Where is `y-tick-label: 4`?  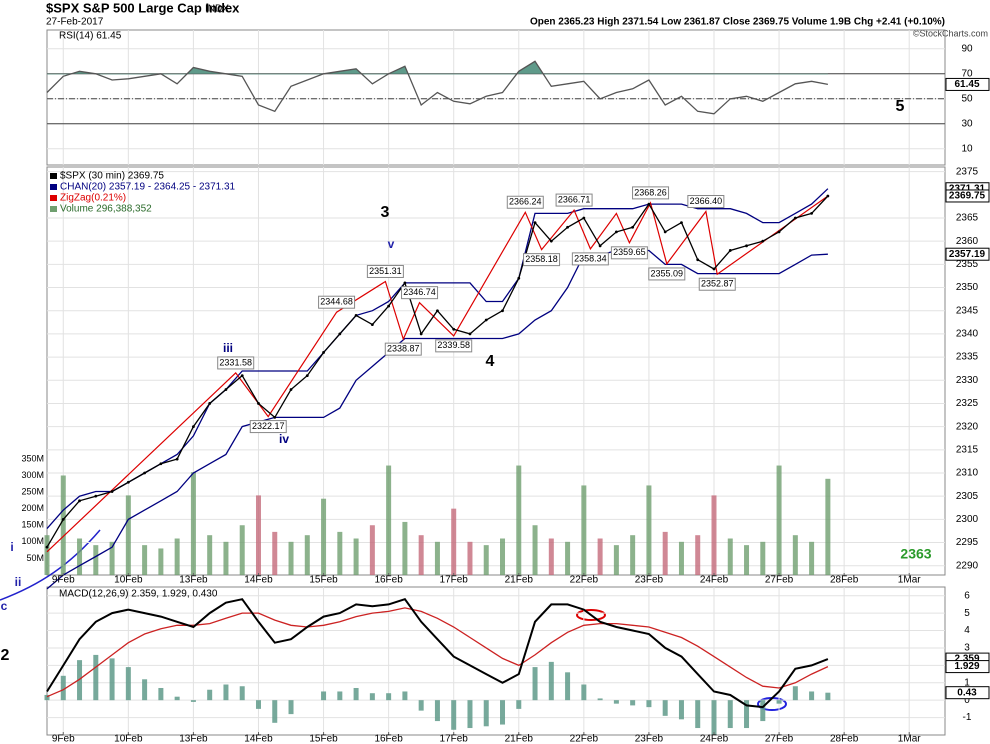 y-tick-label: 4 is located at coordinates (967, 630).